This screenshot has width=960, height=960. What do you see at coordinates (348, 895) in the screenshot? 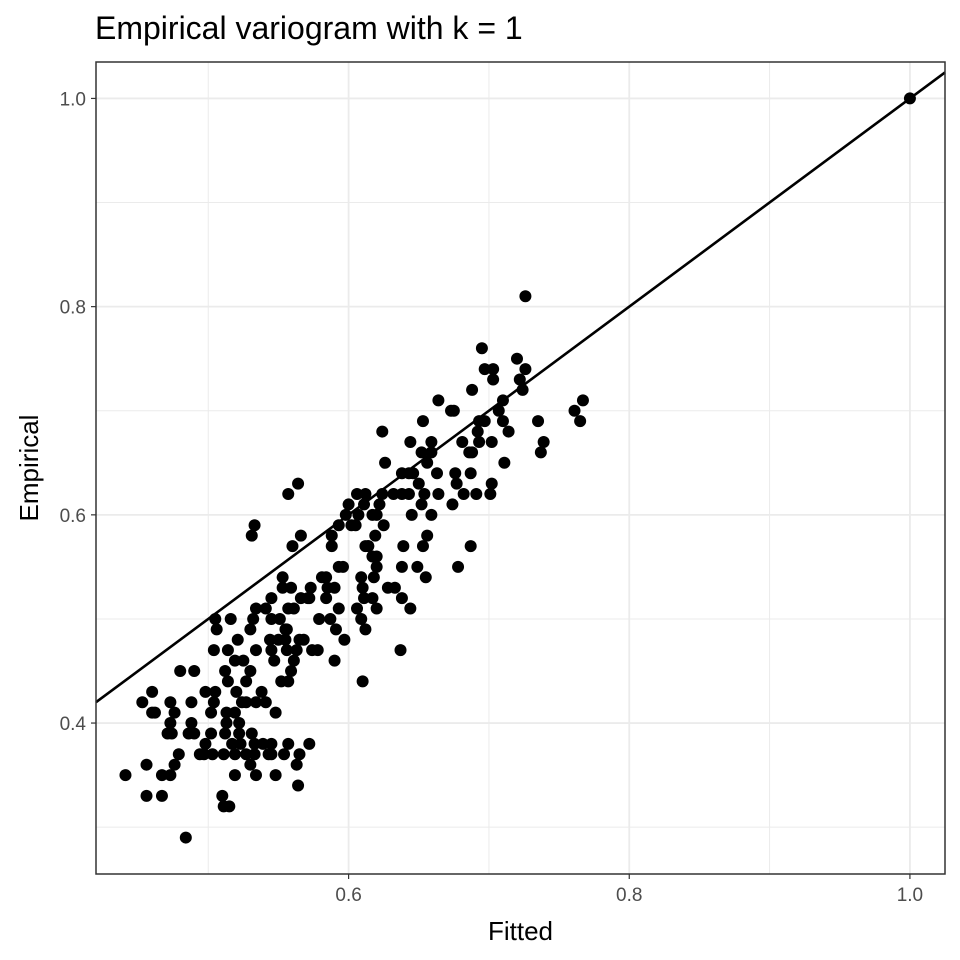
I see `x-tick-label: 0.6` at bounding box center [348, 895].